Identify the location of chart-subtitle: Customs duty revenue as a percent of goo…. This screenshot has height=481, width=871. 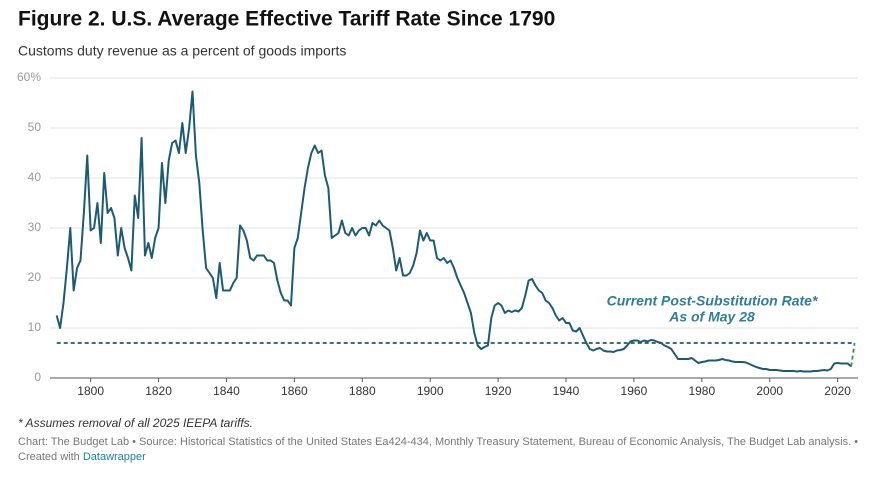
(182, 51).